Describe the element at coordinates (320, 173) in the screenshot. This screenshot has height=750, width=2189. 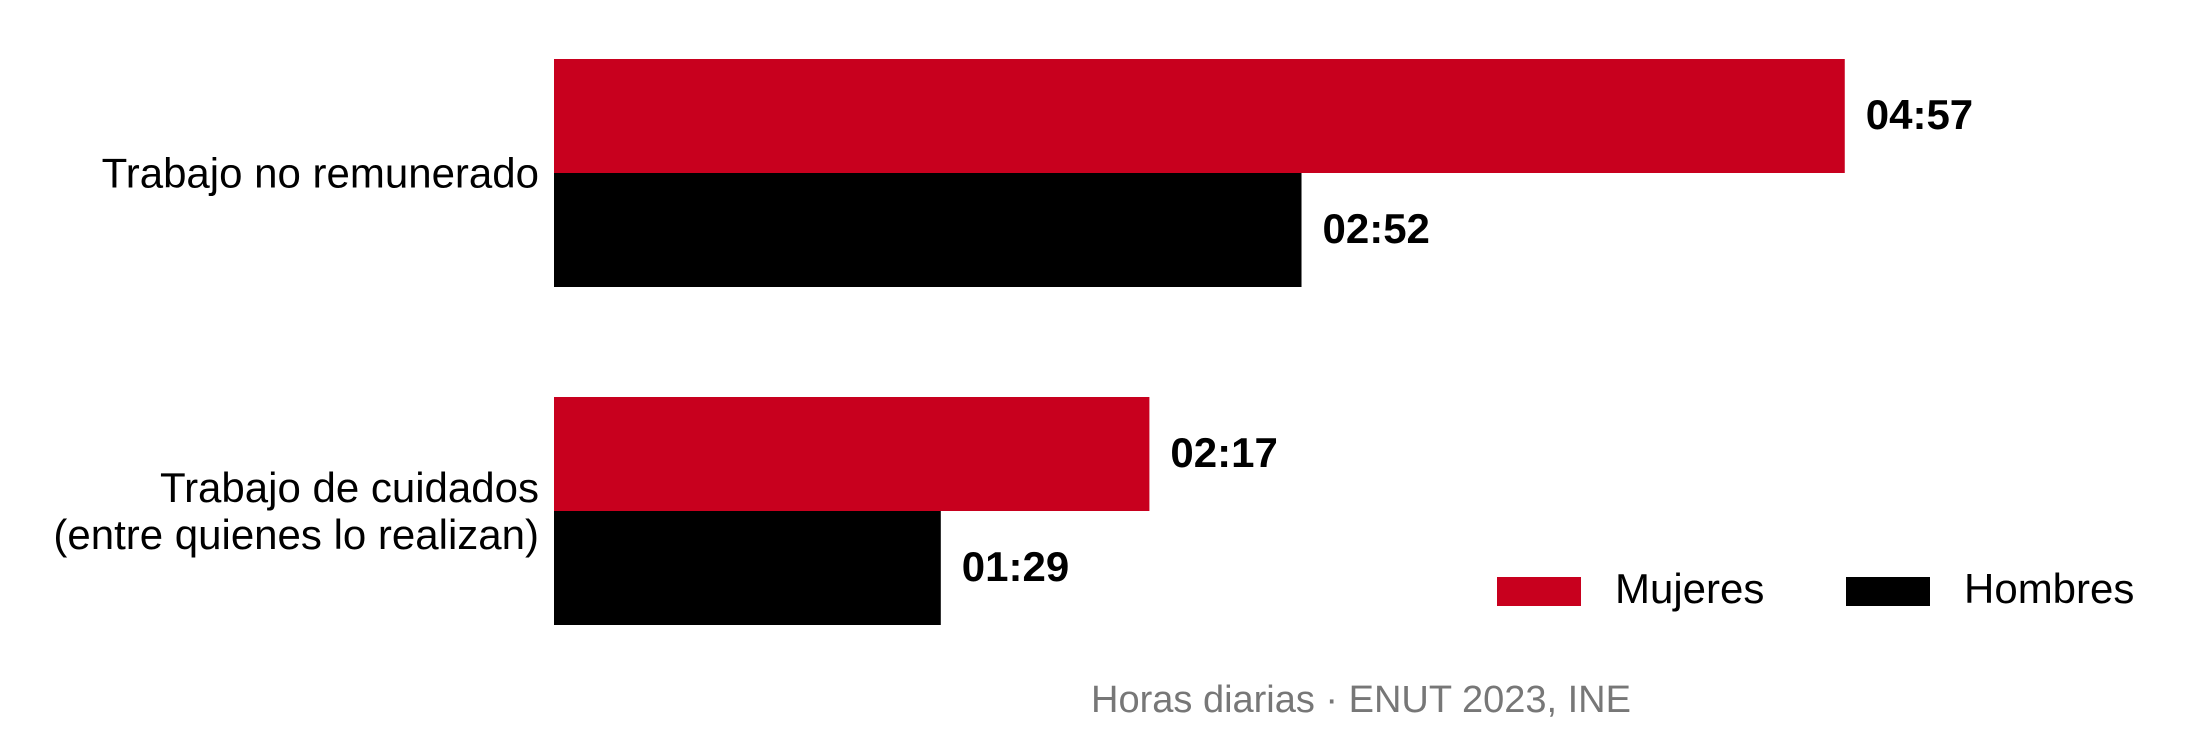
I see `category-label: Trabajo no remunerado` at that location.